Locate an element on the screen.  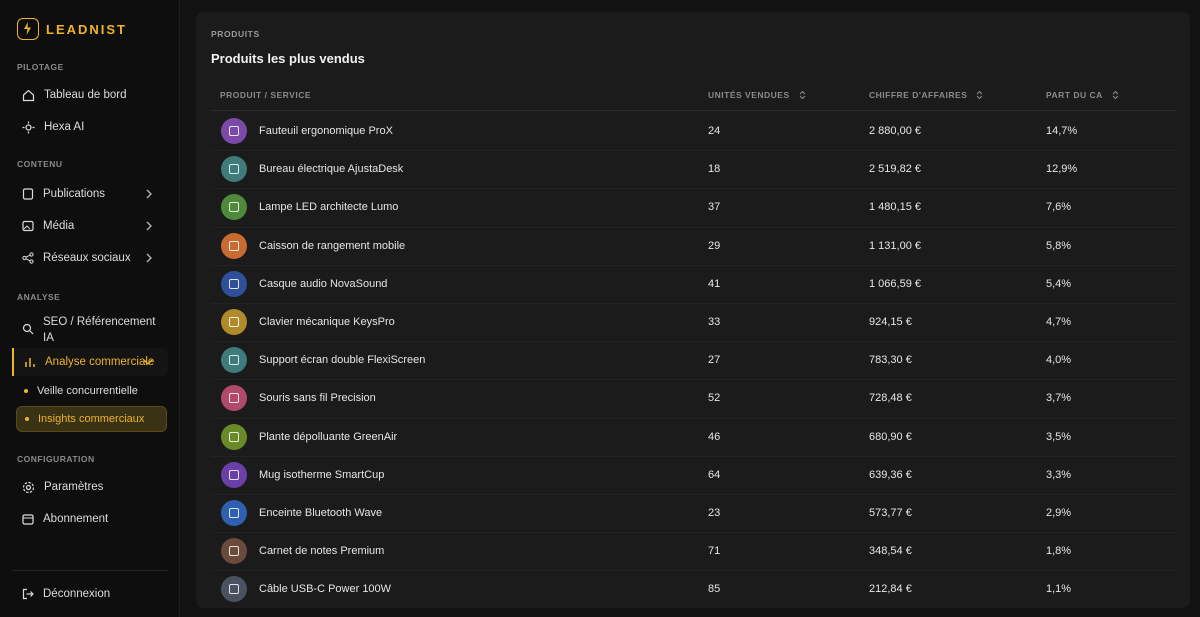
column-label: PART DU CA is located at coordinates (1074, 95).